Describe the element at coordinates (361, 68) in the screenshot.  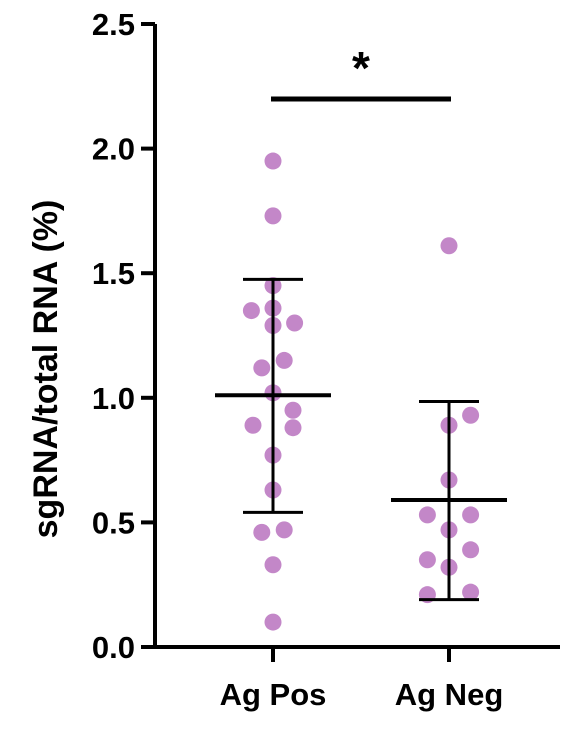
I see `significance-star: *` at that location.